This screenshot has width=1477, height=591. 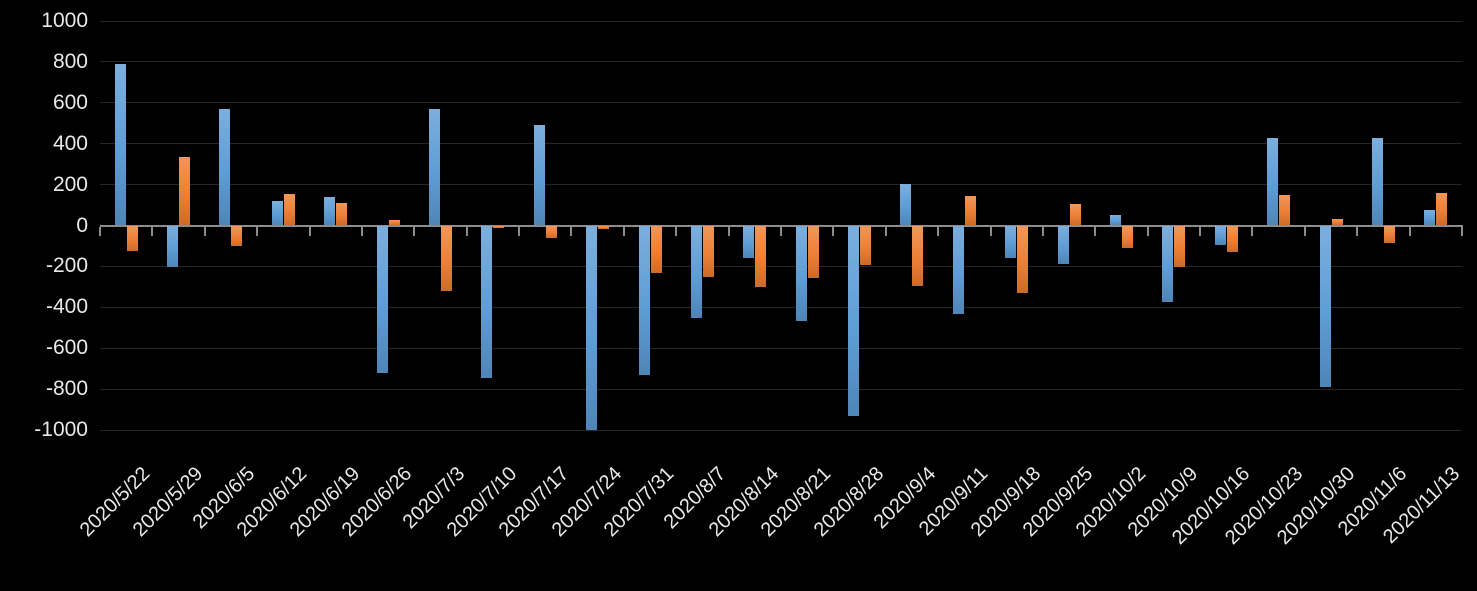 What do you see at coordinates (1220, 235) in the screenshot?
I see `bar-series-1-2020/10/16` at bounding box center [1220, 235].